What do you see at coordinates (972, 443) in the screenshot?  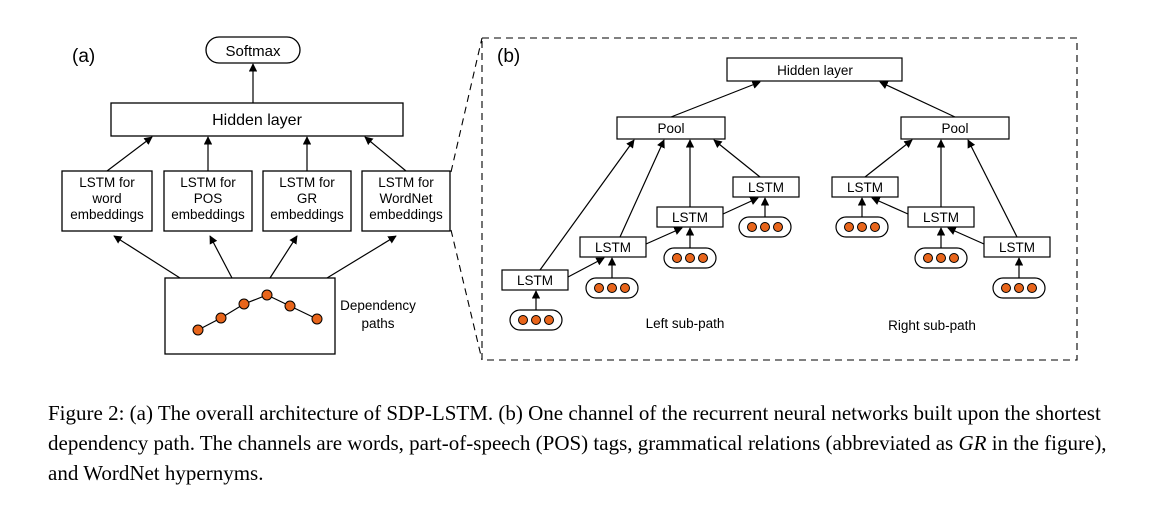 I see `caption-italic-gr: GR` at bounding box center [972, 443].